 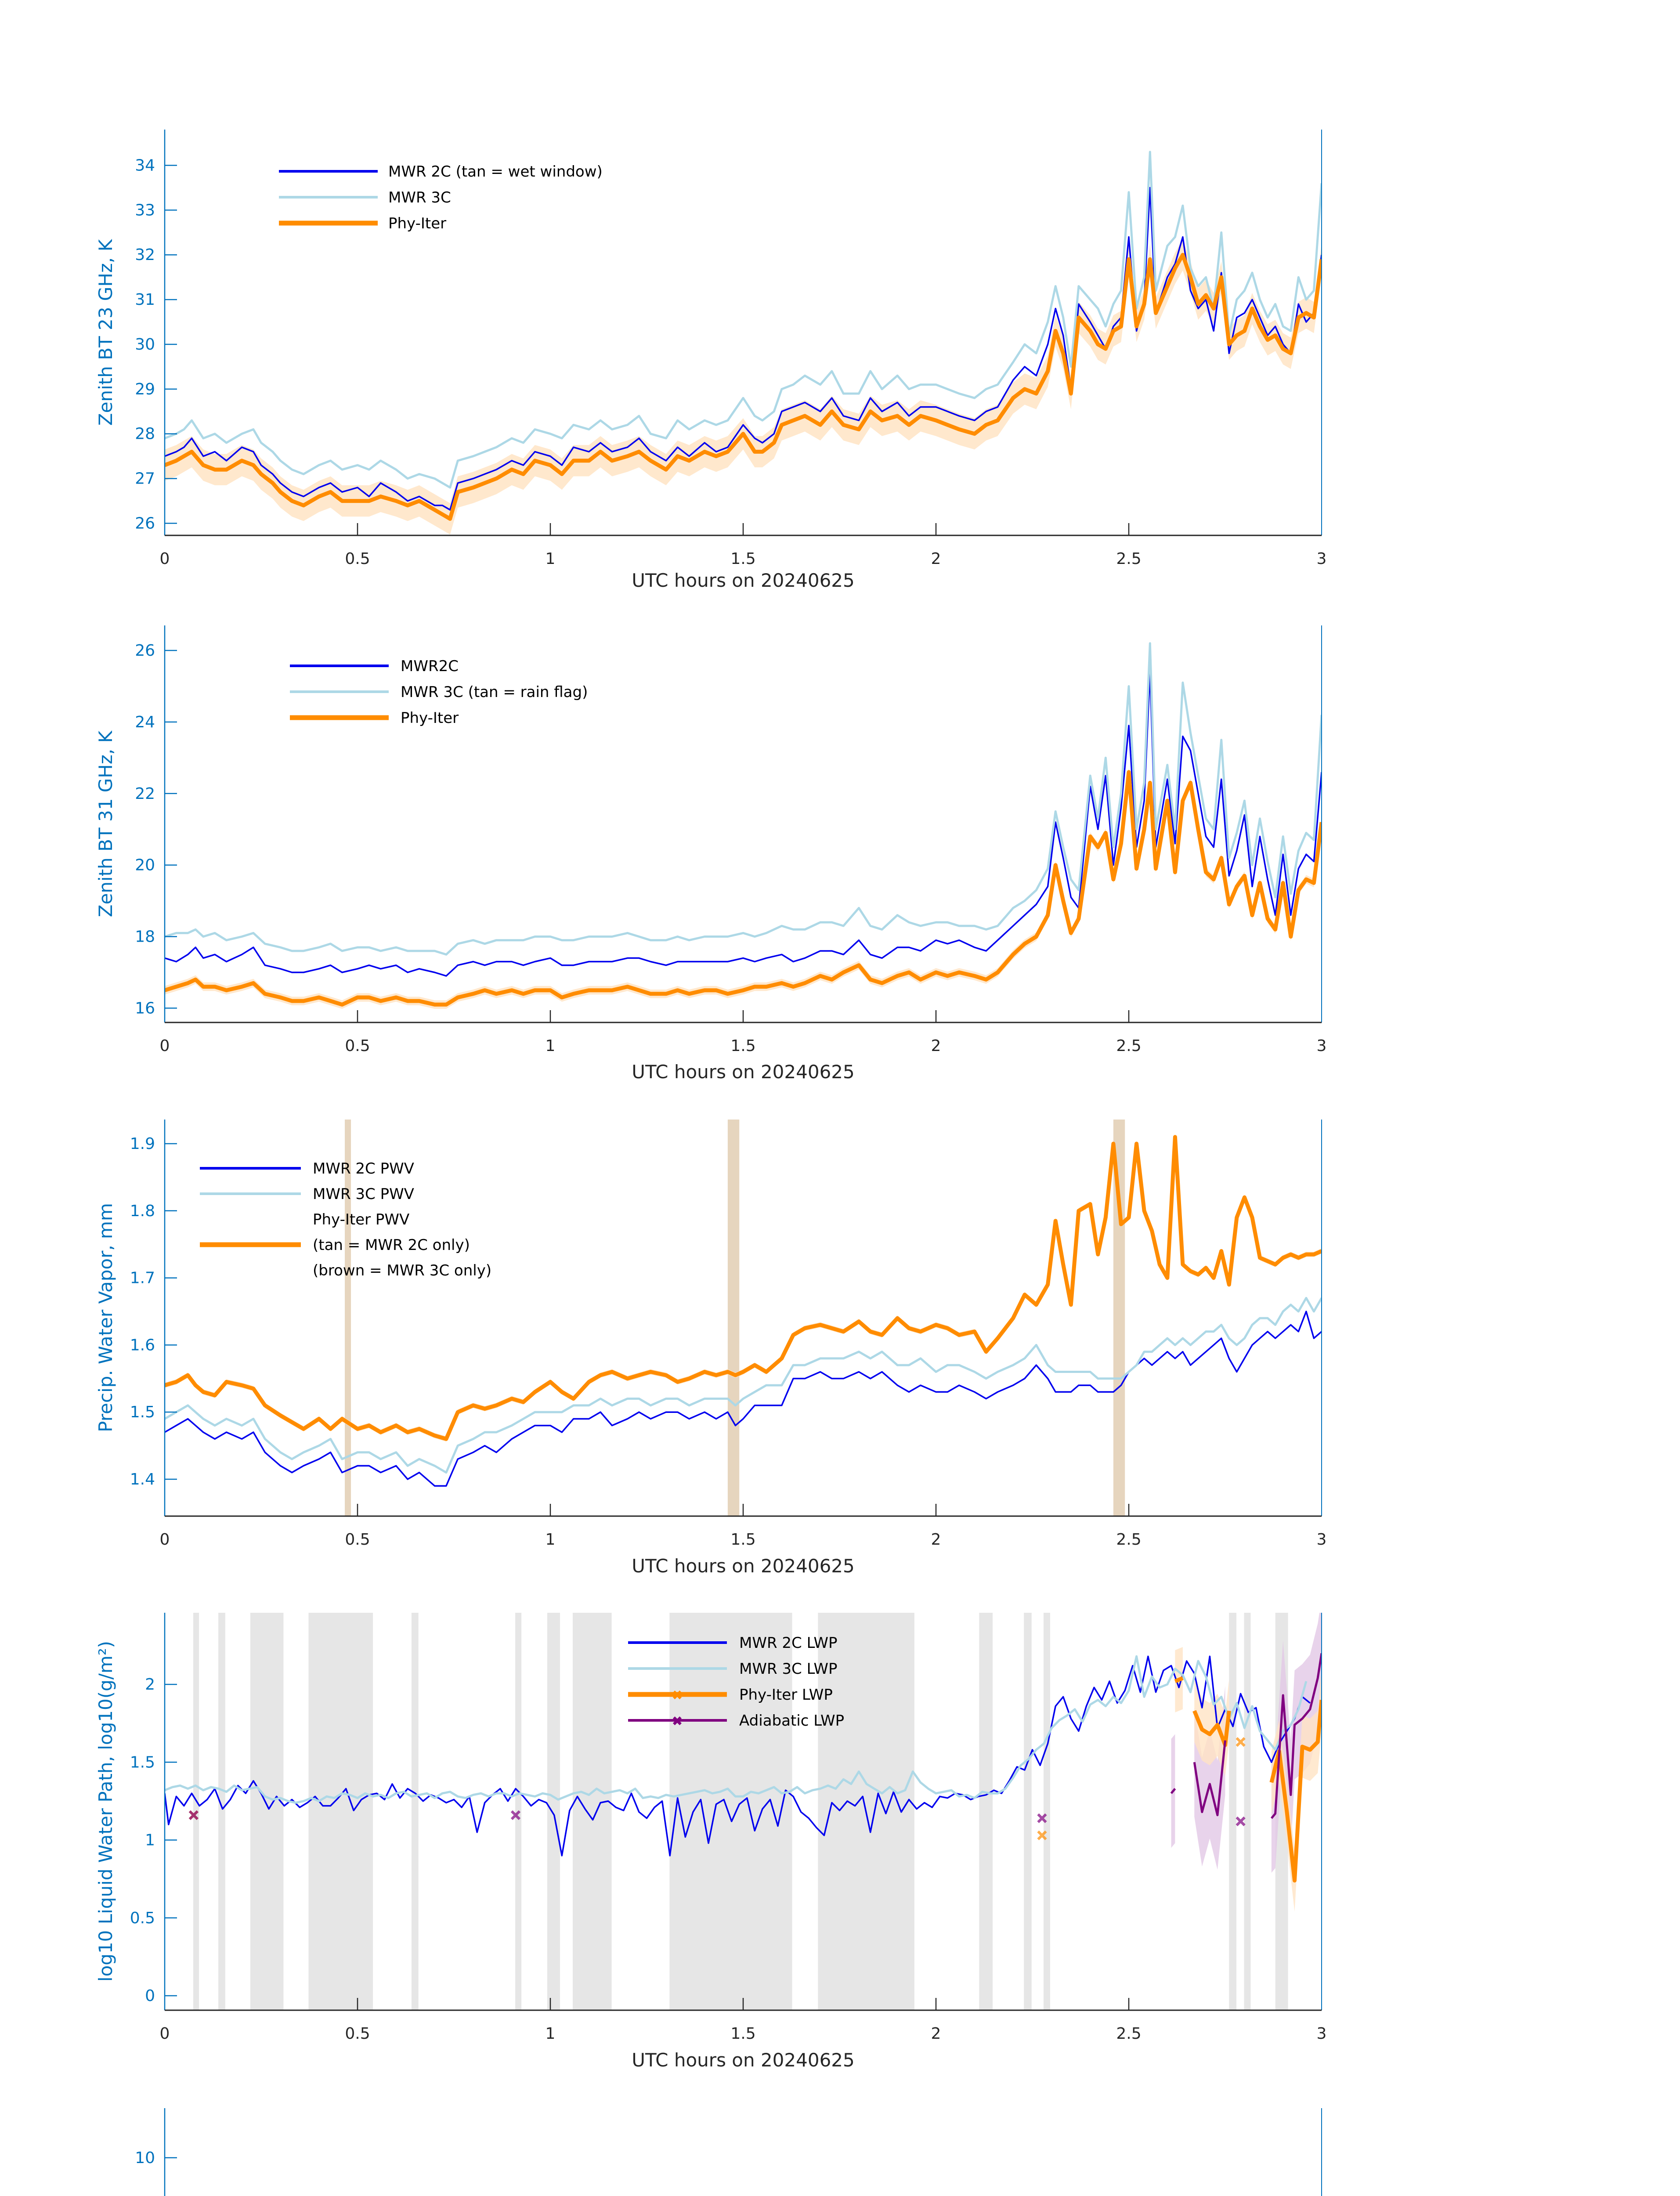 I want to click on series-line-phy-iter, so click(x=743, y=387).